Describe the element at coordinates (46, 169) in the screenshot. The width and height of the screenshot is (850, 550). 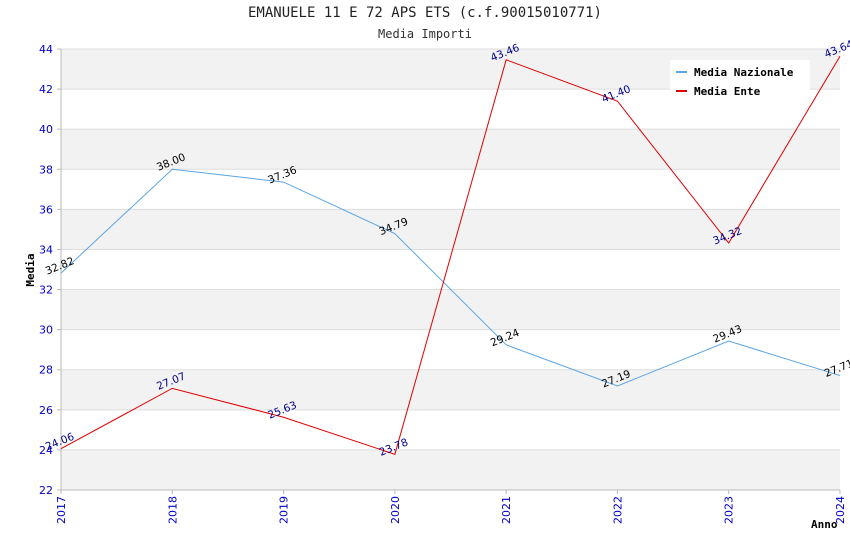
I see `y-tick-label: 38` at that location.